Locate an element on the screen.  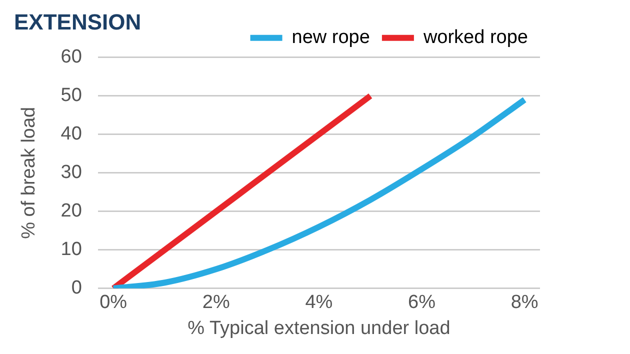
x-axis-title: % Typical extension under load is located at coordinates (319, 328).